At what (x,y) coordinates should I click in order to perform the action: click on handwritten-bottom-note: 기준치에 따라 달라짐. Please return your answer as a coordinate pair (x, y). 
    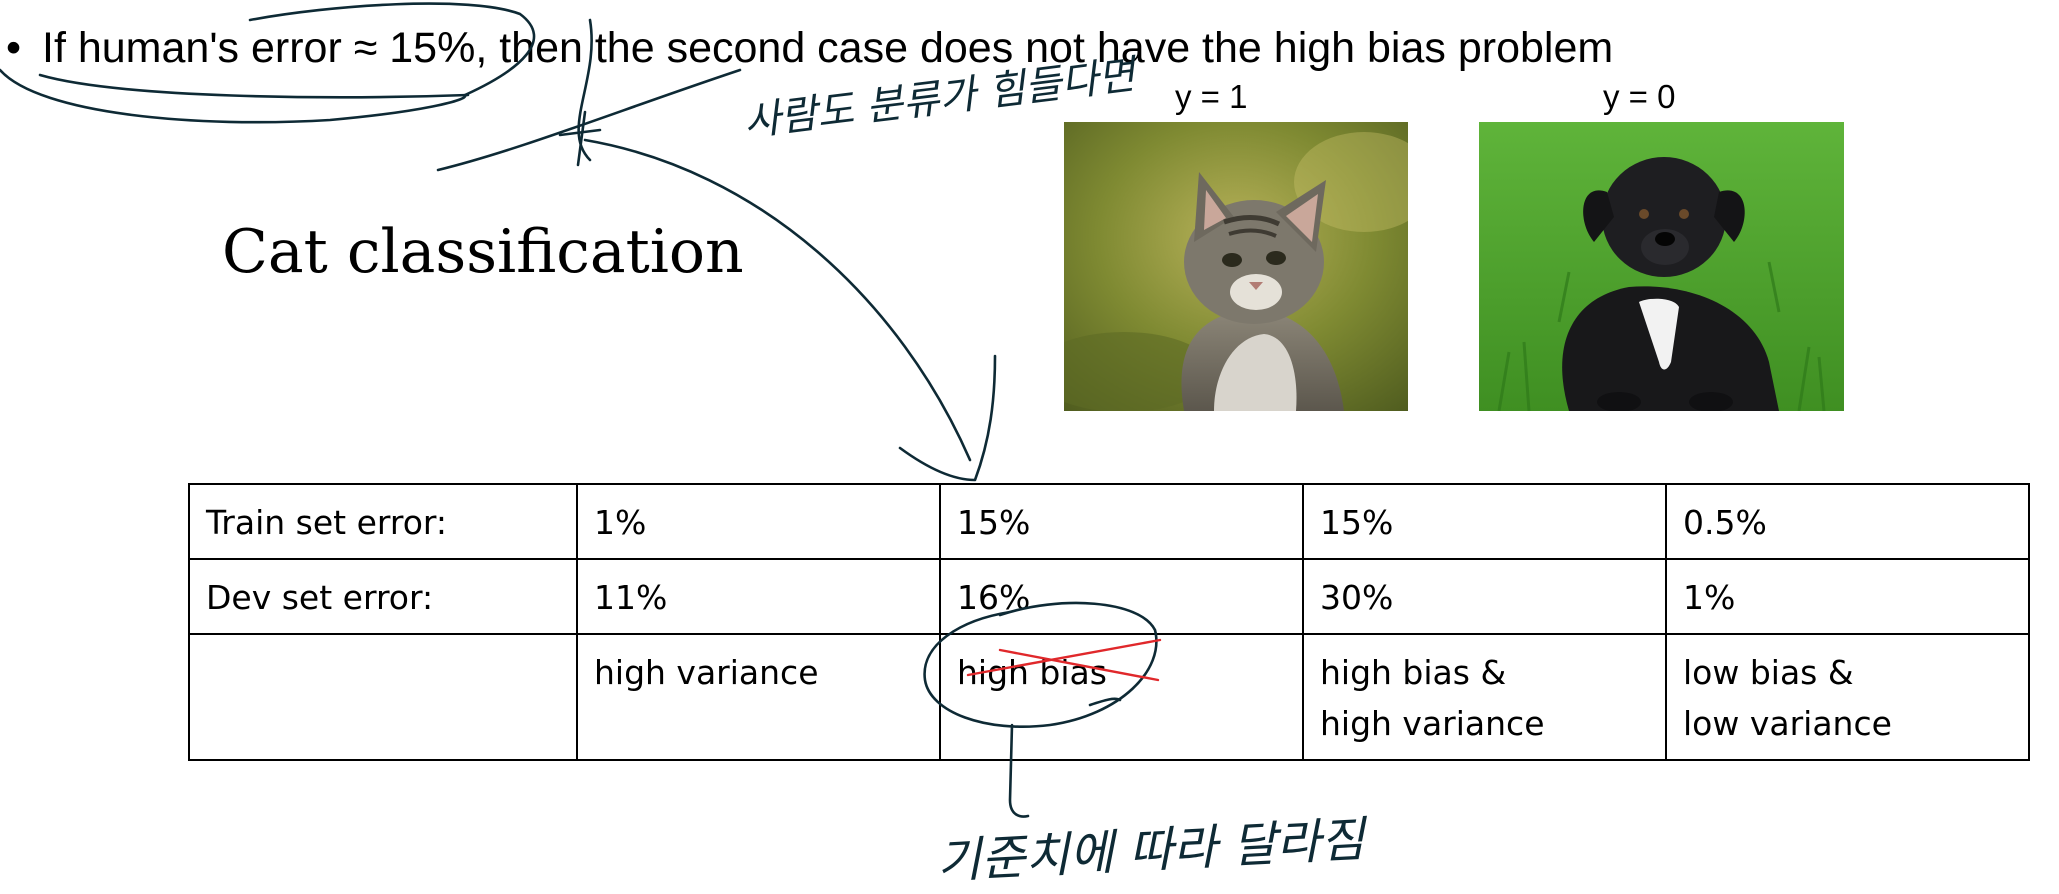
    Looking at the image, I should click on (1150, 850).